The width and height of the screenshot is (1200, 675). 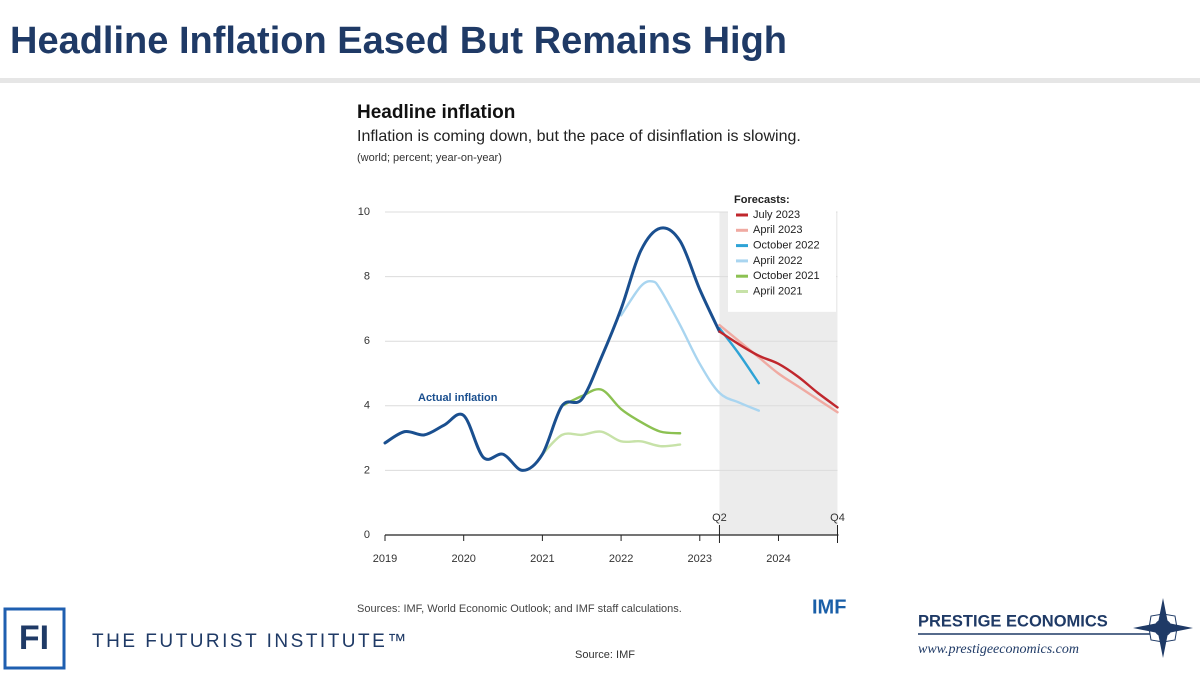 I want to click on x-tick-label: 2019, so click(x=385, y=559).